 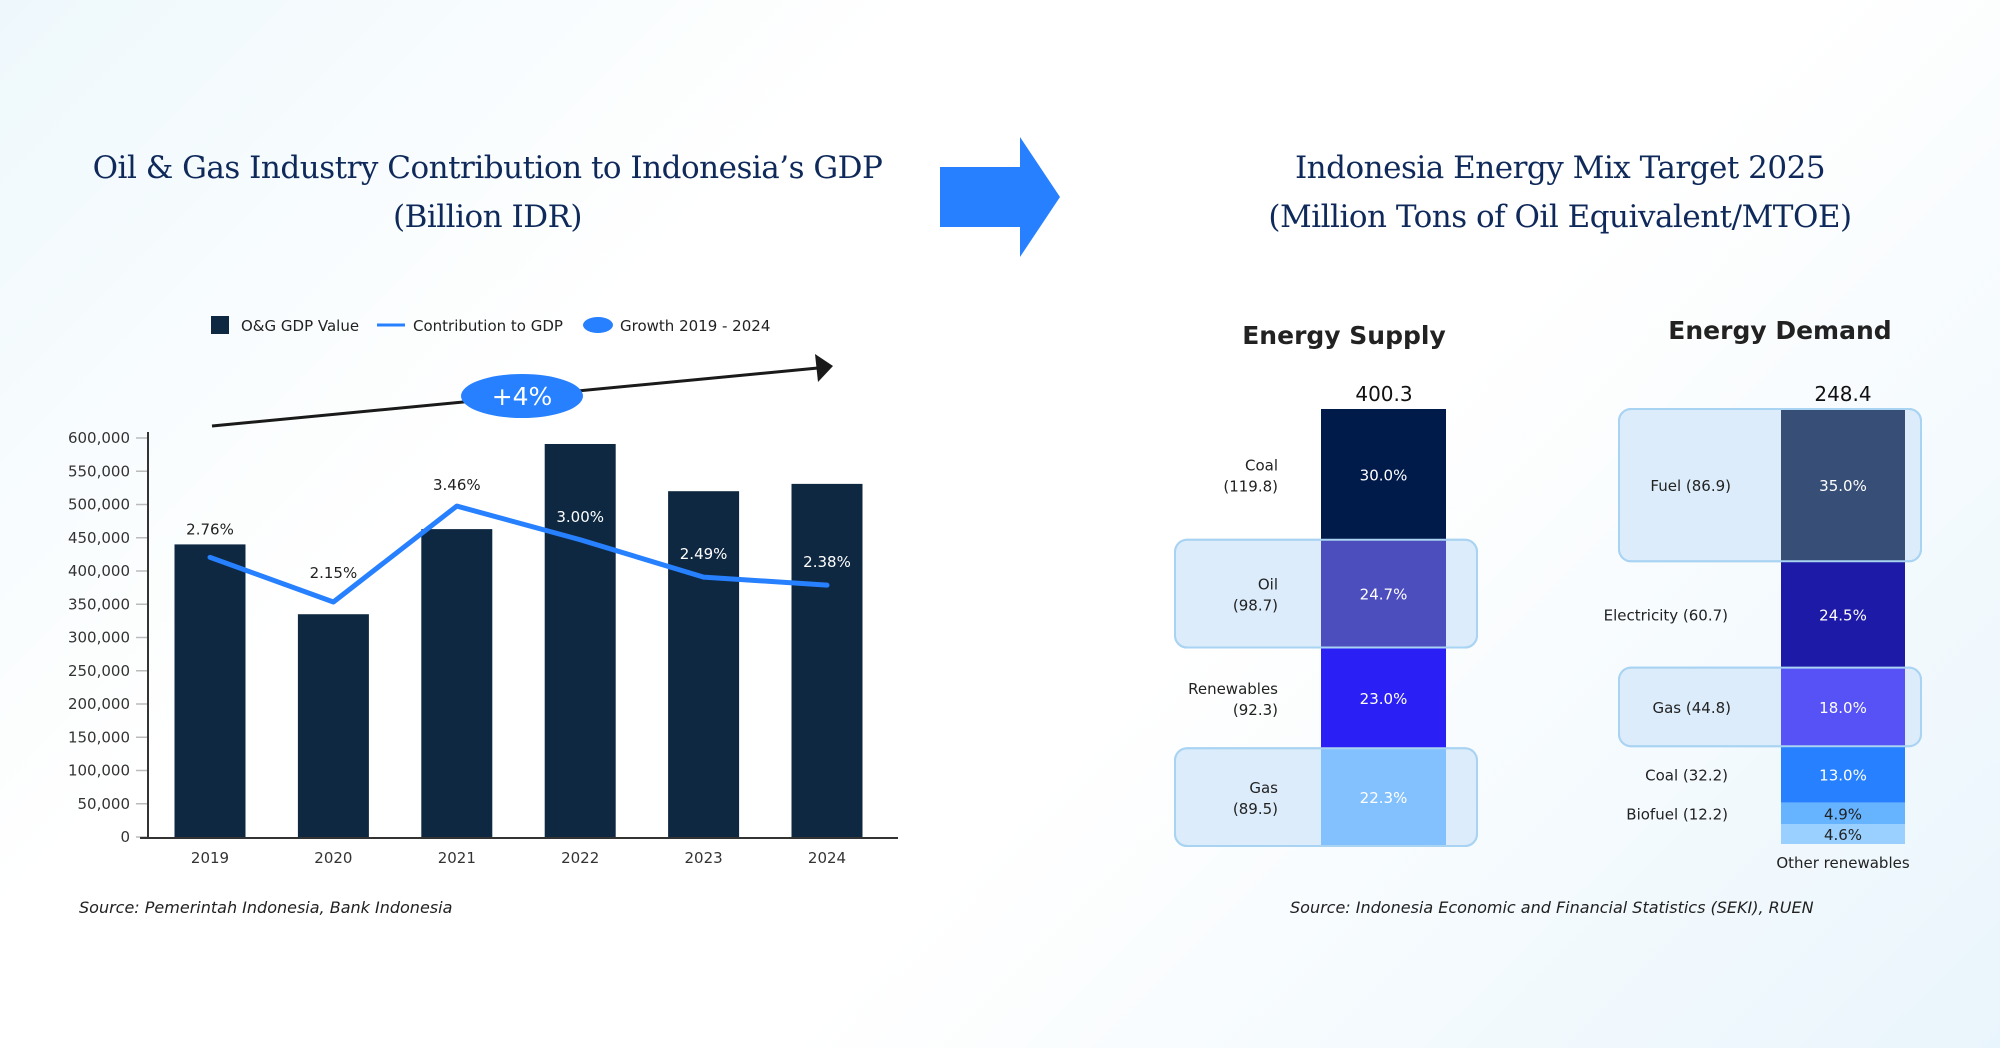 What do you see at coordinates (99, 671) in the screenshot?
I see `y-tick-label: 250,000` at bounding box center [99, 671].